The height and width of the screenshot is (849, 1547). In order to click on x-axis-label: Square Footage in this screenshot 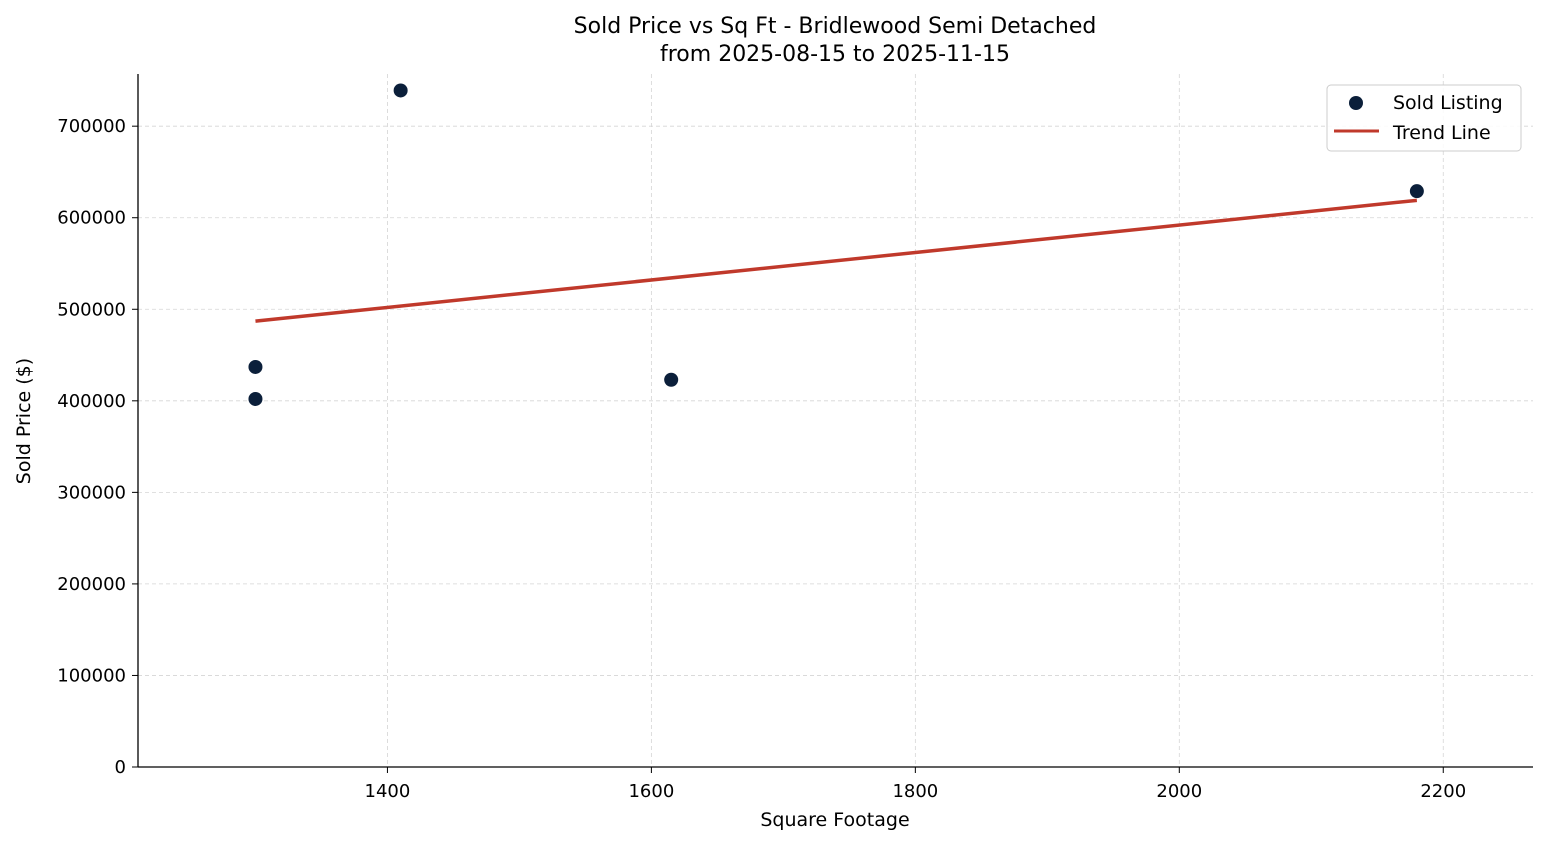, I will do `click(834, 820)`.